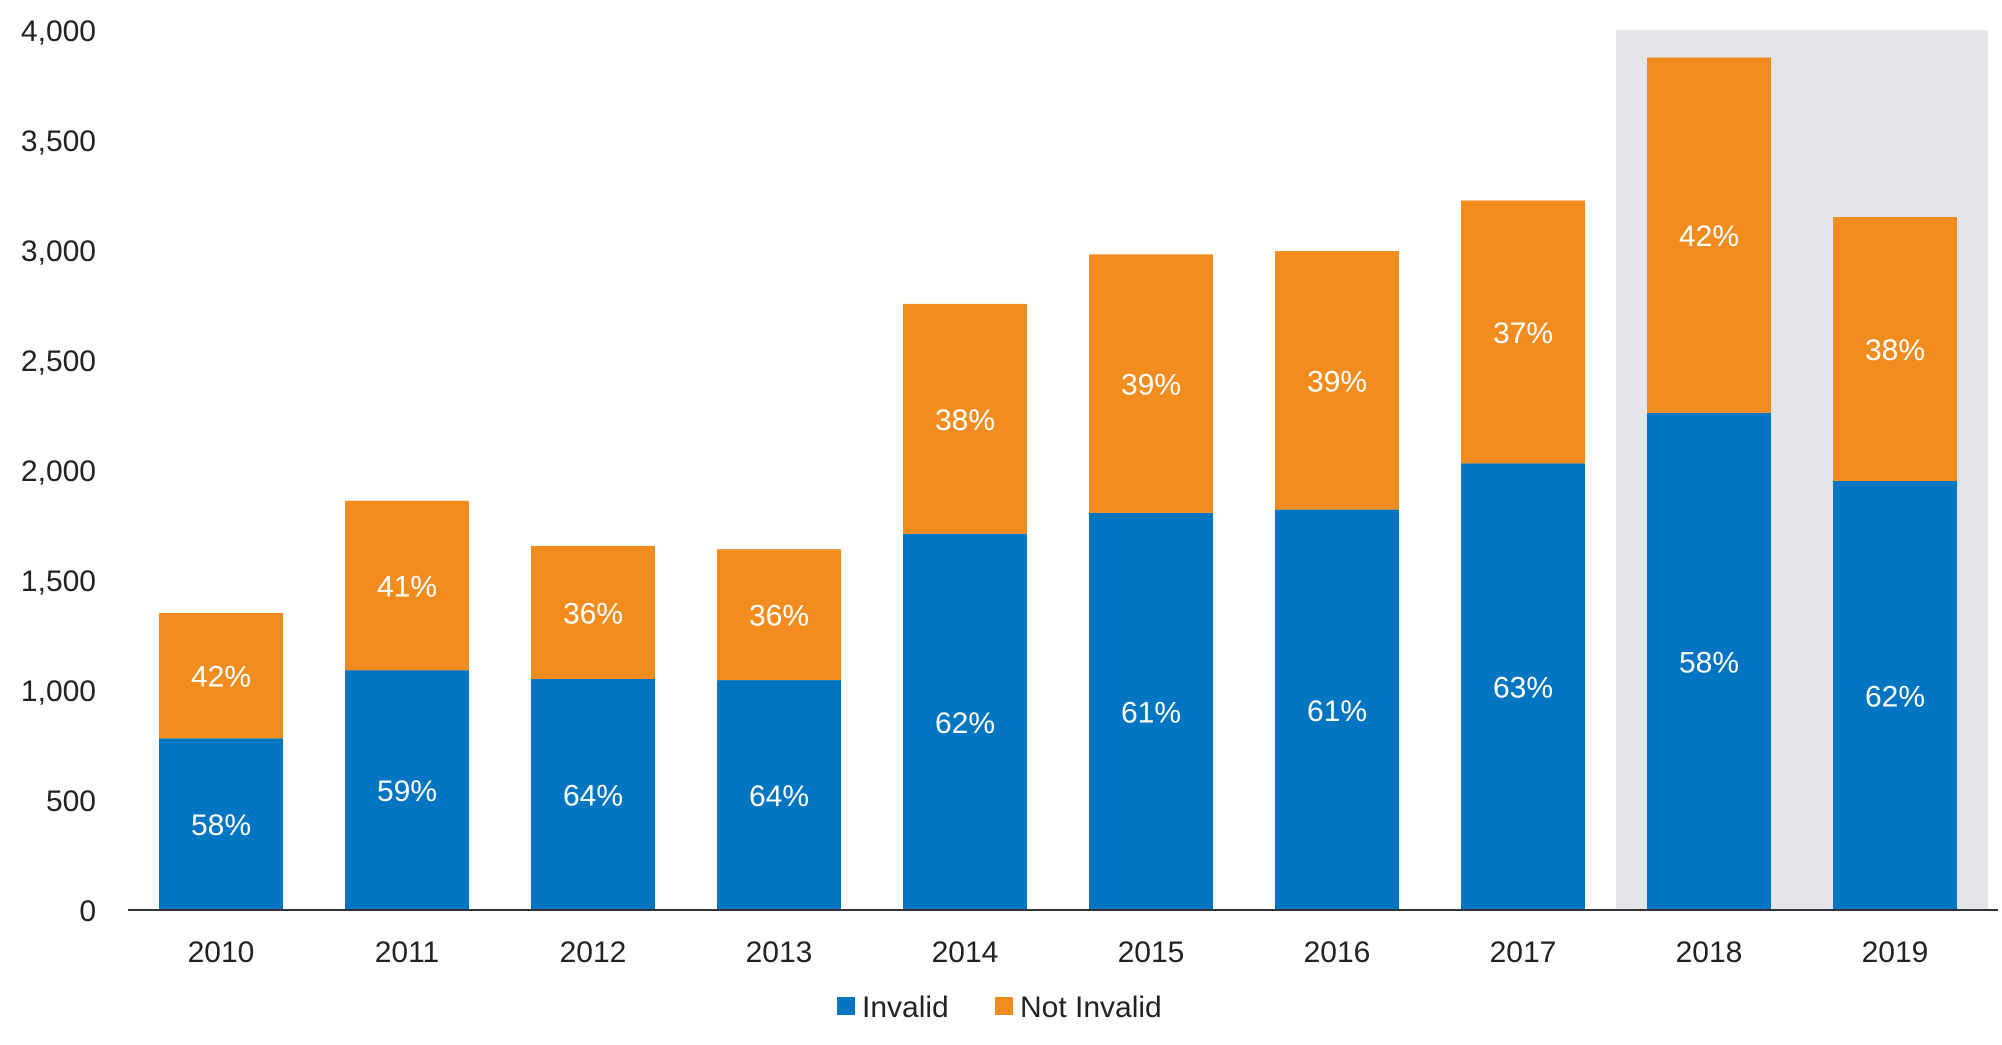  Describe the element at coordinates (407, 587) in the screenshot. I see `data-label: 41%` at that location.